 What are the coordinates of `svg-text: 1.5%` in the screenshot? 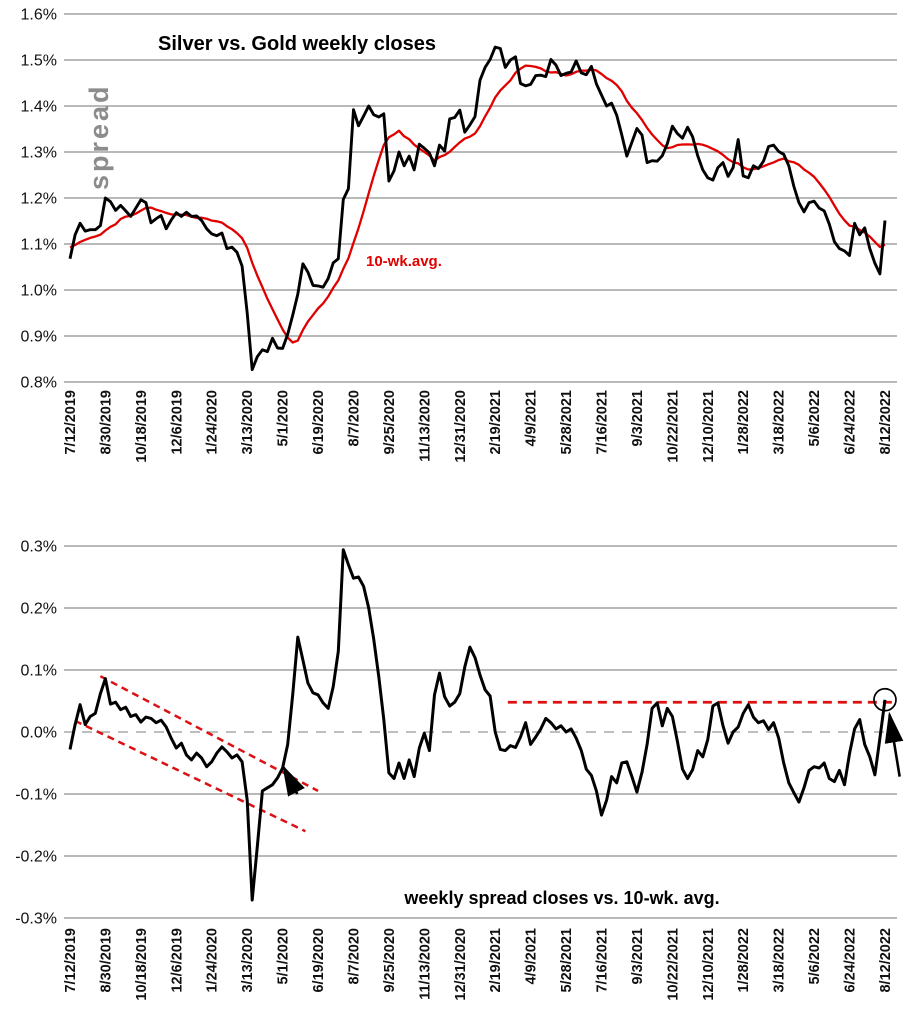 It's located at (39, 61).